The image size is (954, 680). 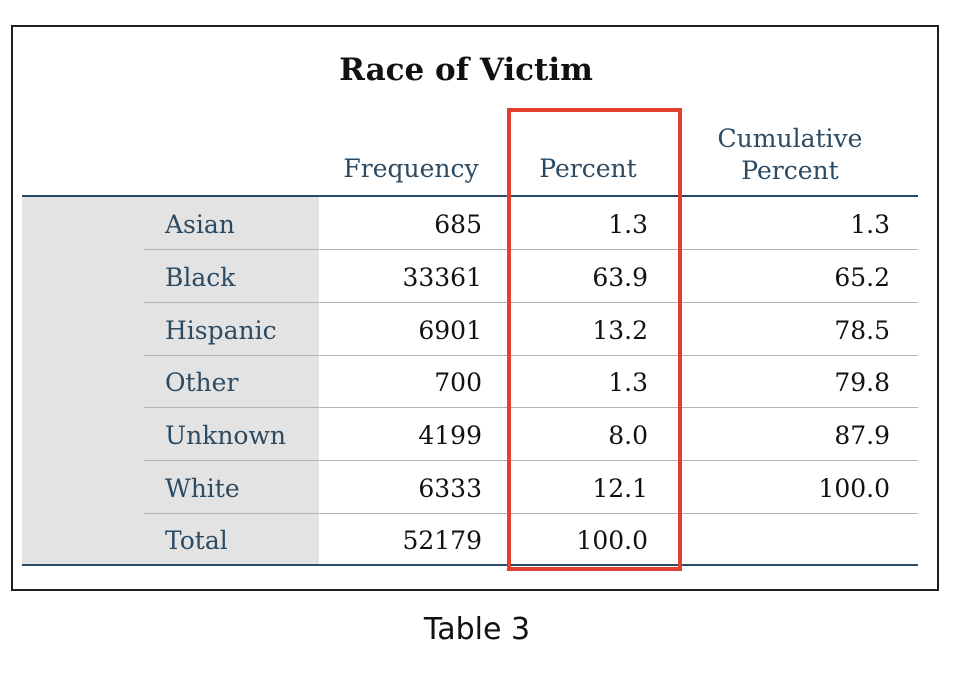 What do you see at coordinates (477, 629) in the screenshot?
I see `table-caption: Table 3` at bounding box center [477, 629].